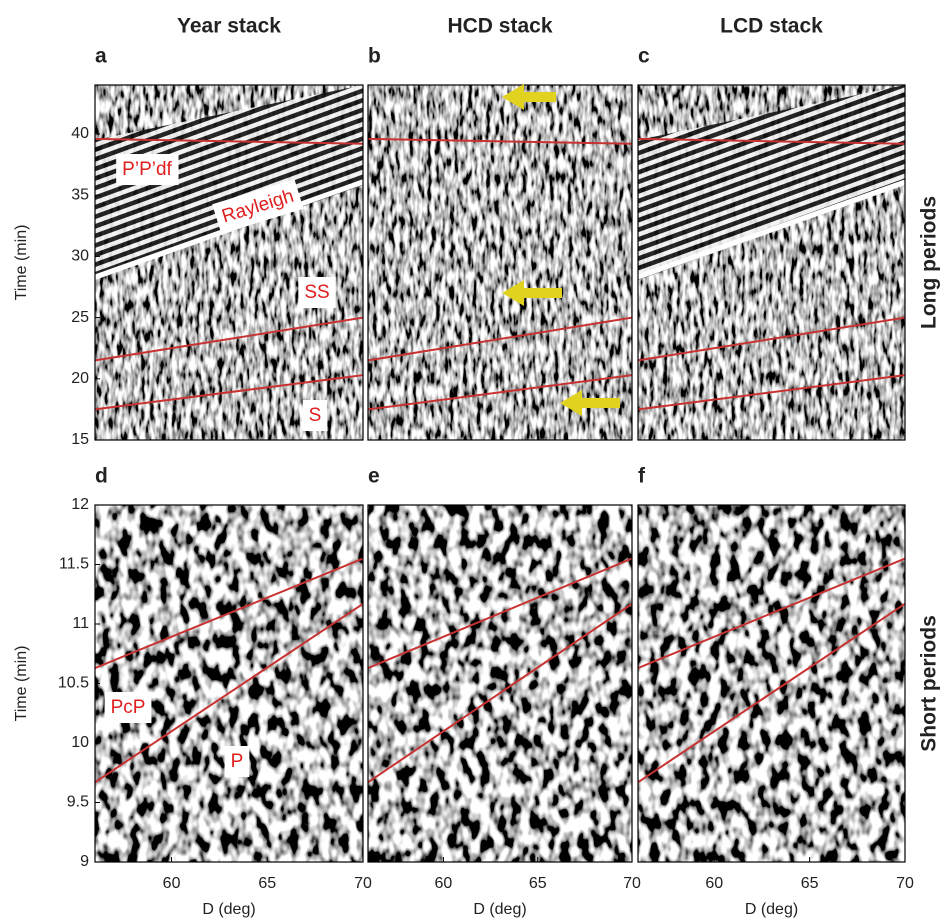 Image resolution: width=946 pixels, height=924 pixels. I want to click on y-tick-label: 10, so click(80, 742).